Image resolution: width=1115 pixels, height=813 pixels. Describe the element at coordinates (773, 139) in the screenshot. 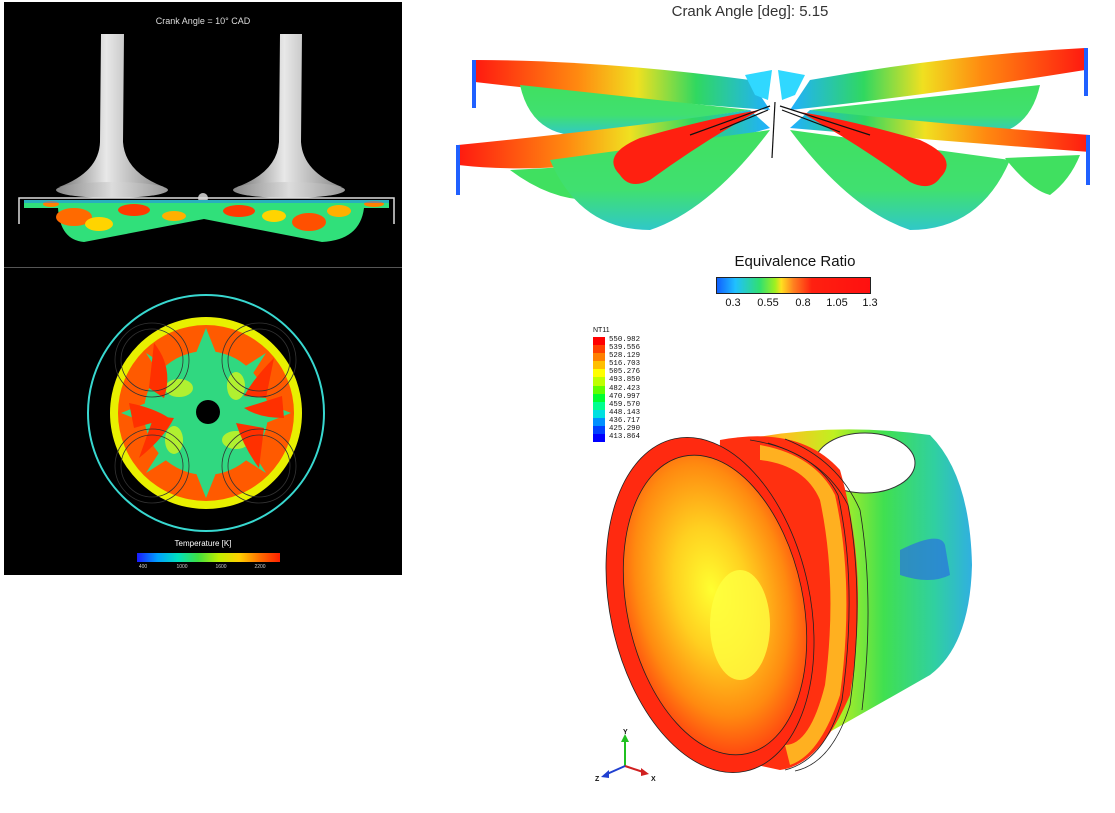

I see `spray-equivalence-section` at that location.